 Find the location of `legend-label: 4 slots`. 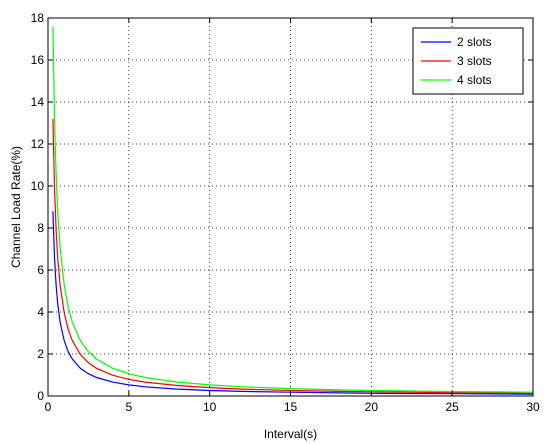

legend-label: 4 slots is located at coordinates (474, 80).